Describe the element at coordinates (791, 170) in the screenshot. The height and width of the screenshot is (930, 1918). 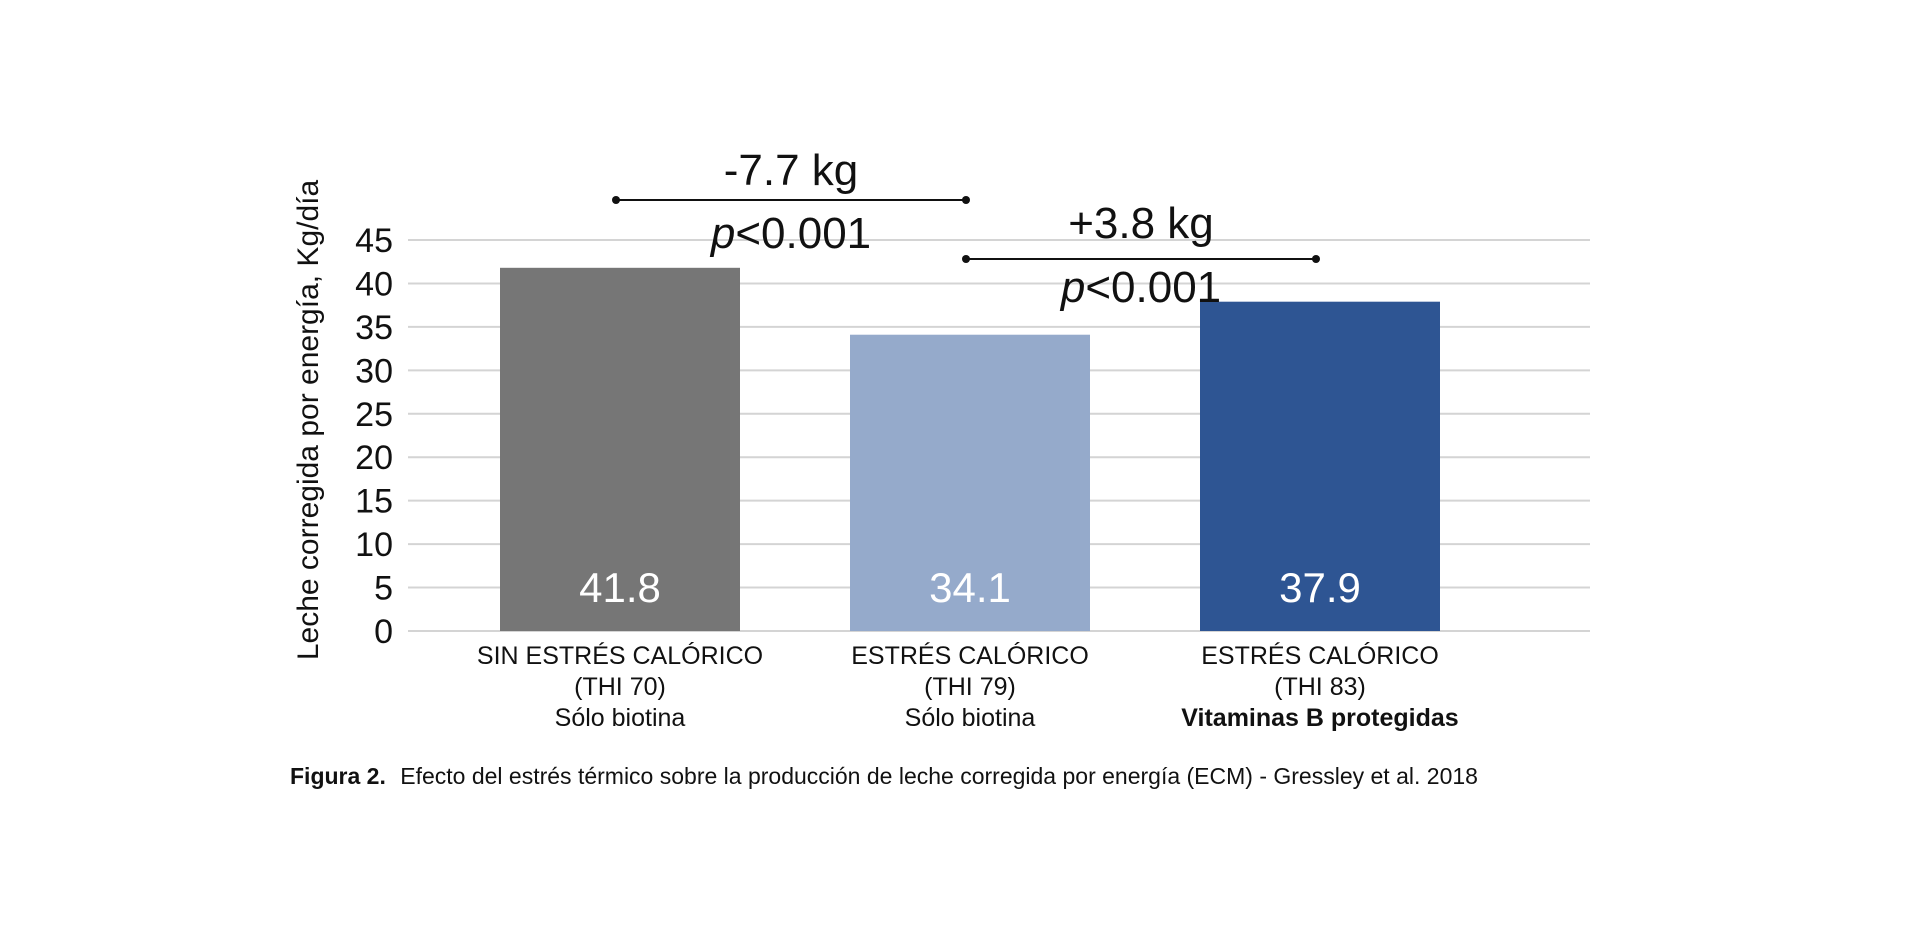
I see `difference-label: -7.7 kg` at that location.